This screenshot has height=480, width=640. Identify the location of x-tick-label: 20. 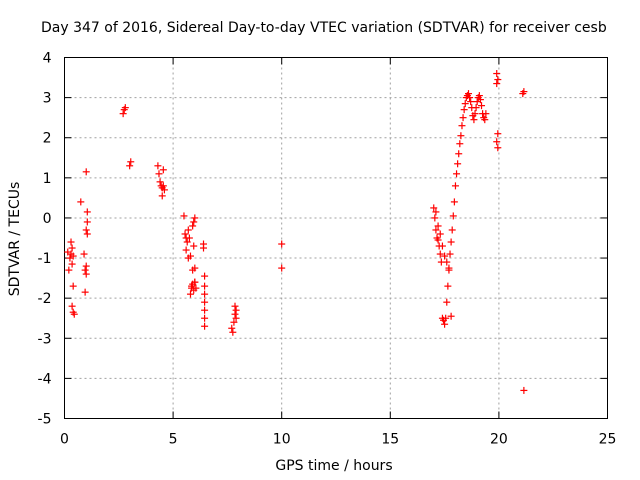
(499, 440).